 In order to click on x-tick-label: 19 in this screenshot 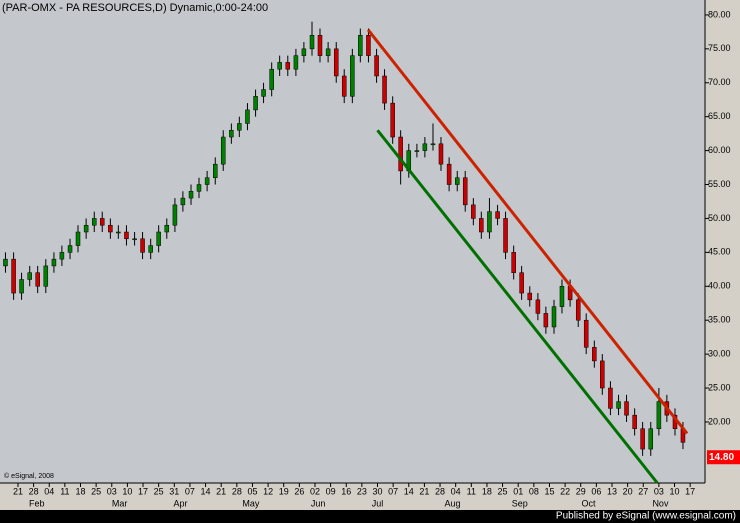, I will do `click(284, 491)`.